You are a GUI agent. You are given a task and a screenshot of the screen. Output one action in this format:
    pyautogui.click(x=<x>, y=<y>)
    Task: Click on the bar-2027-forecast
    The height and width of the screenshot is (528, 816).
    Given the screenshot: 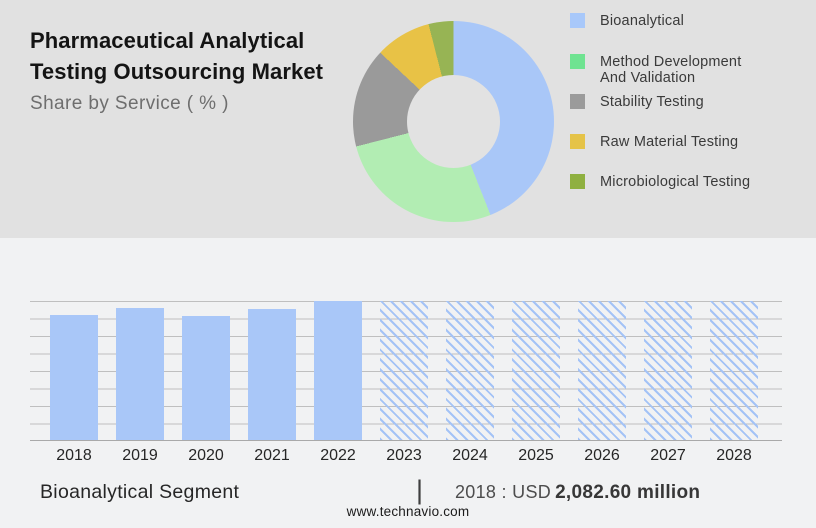 What is the action you would take?
    pyautogui.click(x=668, y=370)
    